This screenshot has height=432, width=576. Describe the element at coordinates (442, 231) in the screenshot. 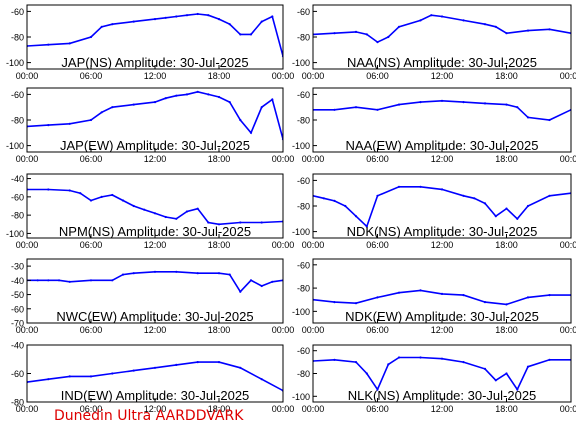

I see `chart-title: NDK(NS) Amplitude: 30-Jul-2025` at that location.